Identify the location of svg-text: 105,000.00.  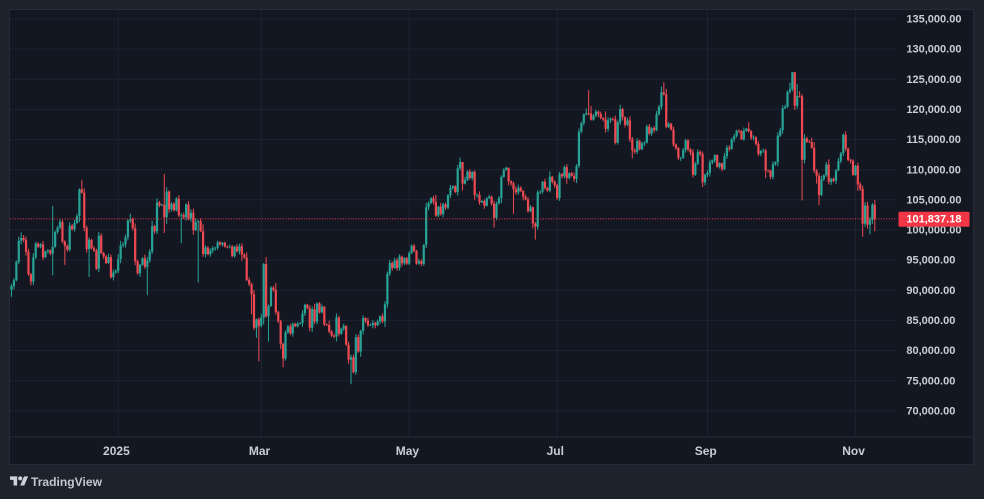
(933, 200).